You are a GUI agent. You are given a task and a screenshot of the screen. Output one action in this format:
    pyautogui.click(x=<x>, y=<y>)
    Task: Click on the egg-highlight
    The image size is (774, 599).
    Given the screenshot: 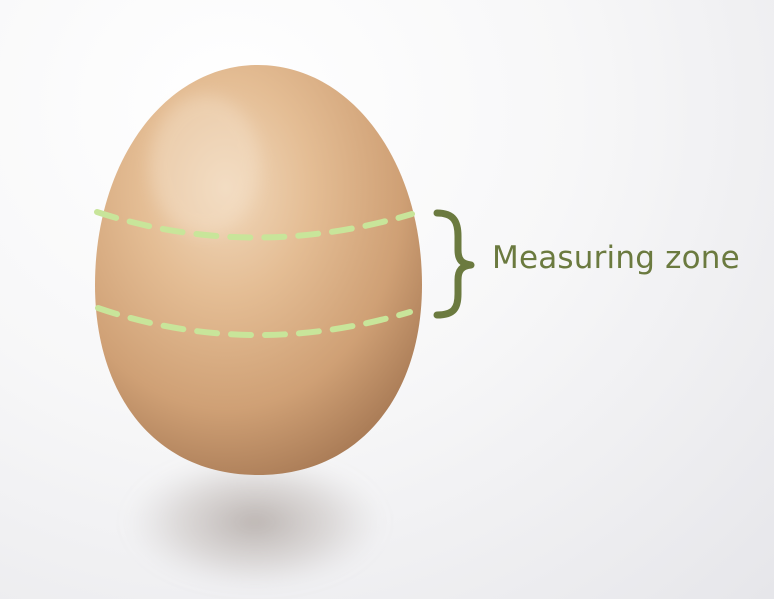 What is the action you would take?
    pyautogui.click(x=205, y=165)
    